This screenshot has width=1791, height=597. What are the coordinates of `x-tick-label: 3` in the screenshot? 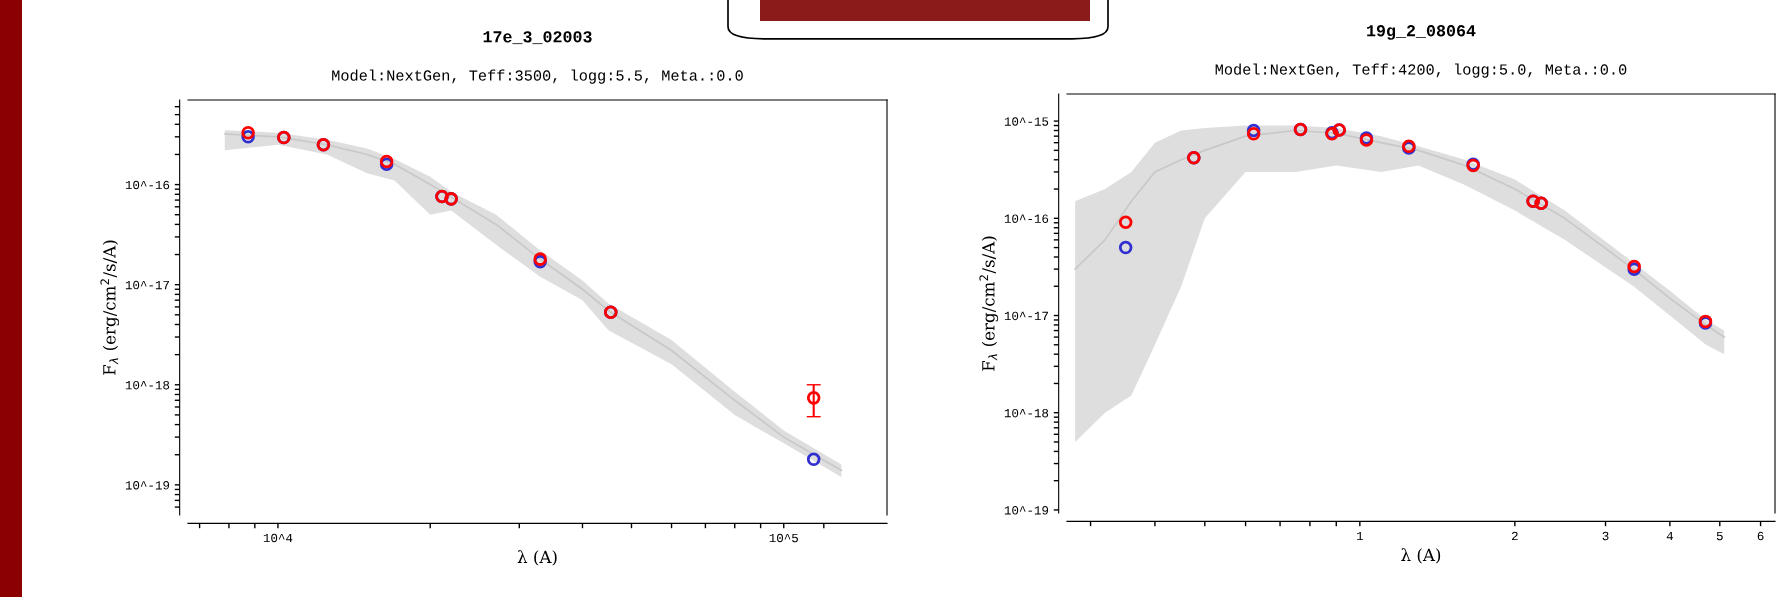 It's located at (1605, 536).